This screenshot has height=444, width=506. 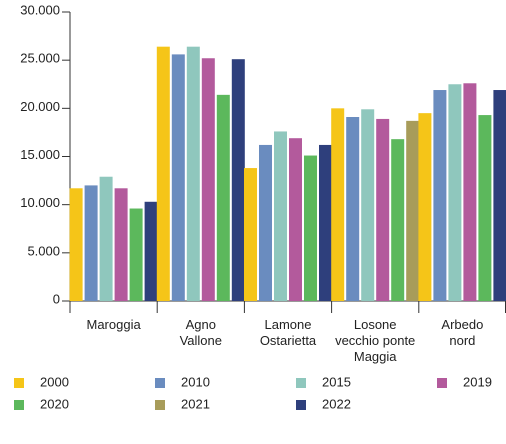 I want to click on x-tick-label: Agno Vallone, so click(x=200, y=332).